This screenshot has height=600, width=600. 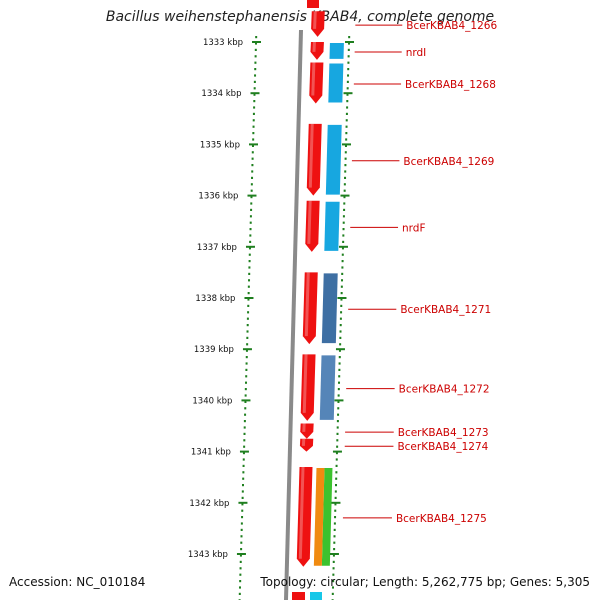 I want to click on gene-fragment, so click(x=313, y=4).